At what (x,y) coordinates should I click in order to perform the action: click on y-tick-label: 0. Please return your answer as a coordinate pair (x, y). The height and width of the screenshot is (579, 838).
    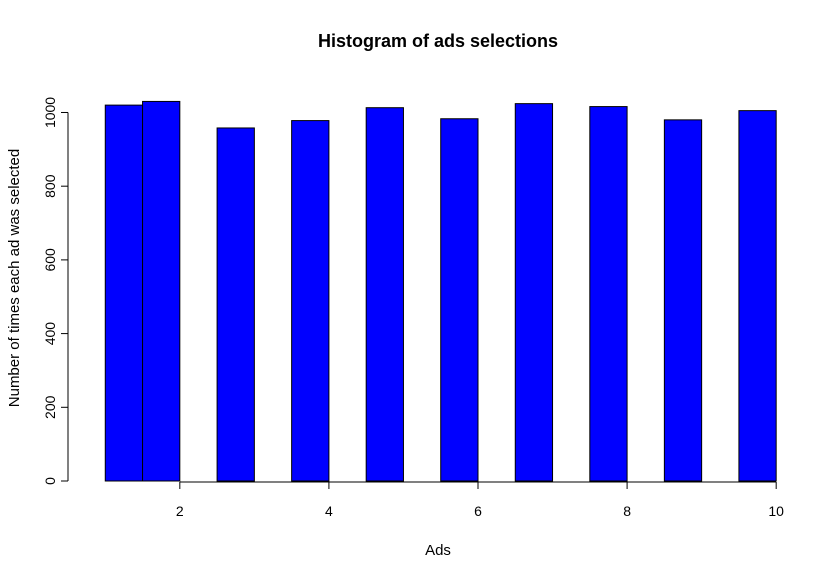
    Looking at the image, I should click on (50, 481).